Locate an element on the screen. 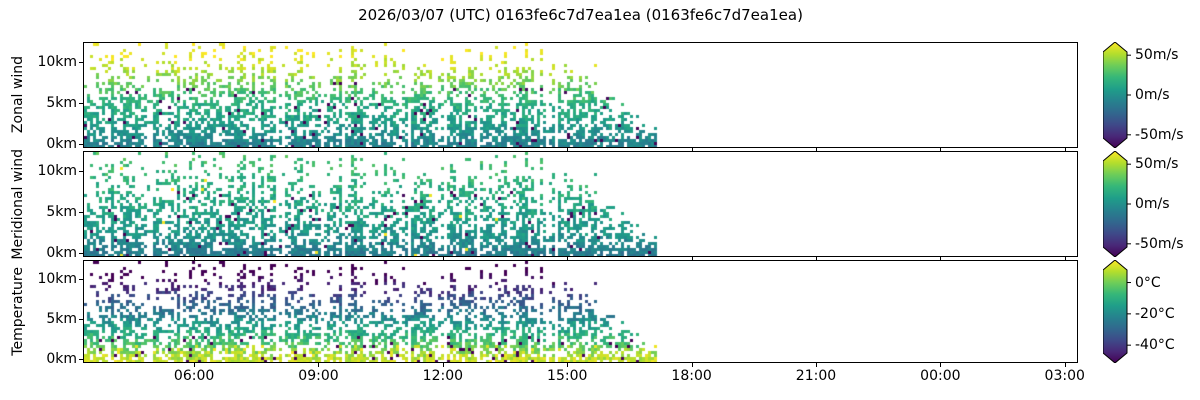  colorbar-tick-label: -20°C is located at coordinates (1155, 313).